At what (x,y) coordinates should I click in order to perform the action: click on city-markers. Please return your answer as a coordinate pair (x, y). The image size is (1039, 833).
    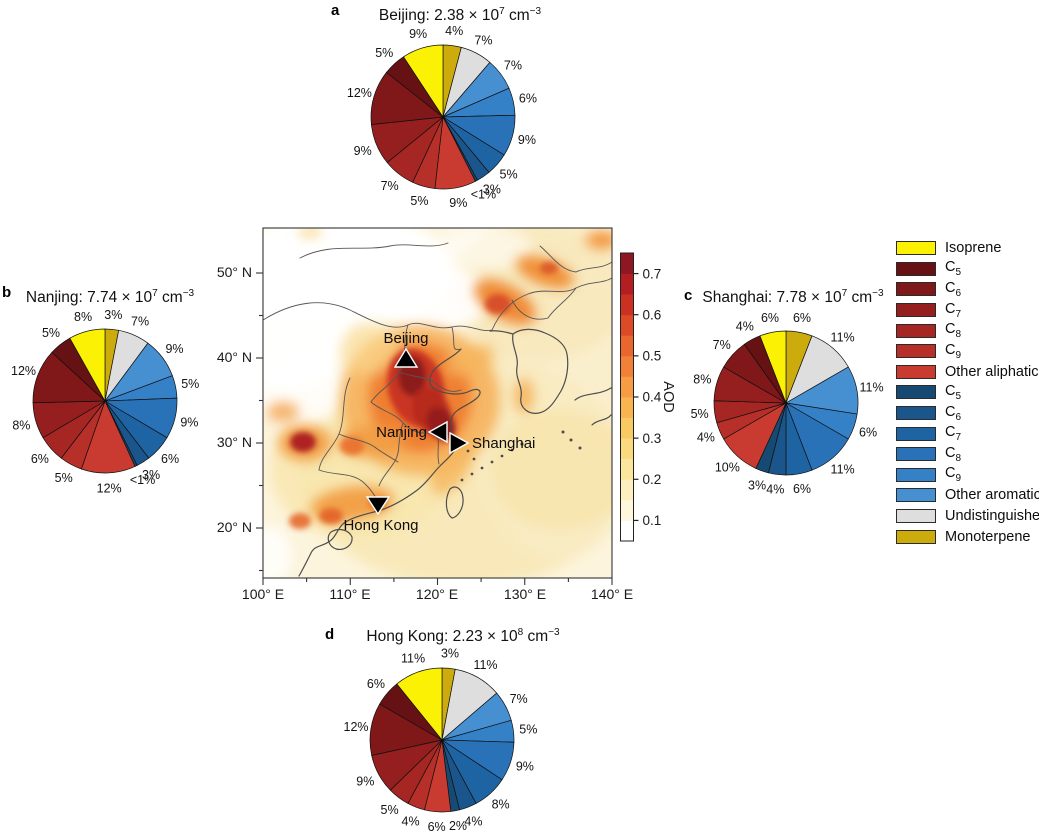
    Looking at the image, I should click on (417, 431).